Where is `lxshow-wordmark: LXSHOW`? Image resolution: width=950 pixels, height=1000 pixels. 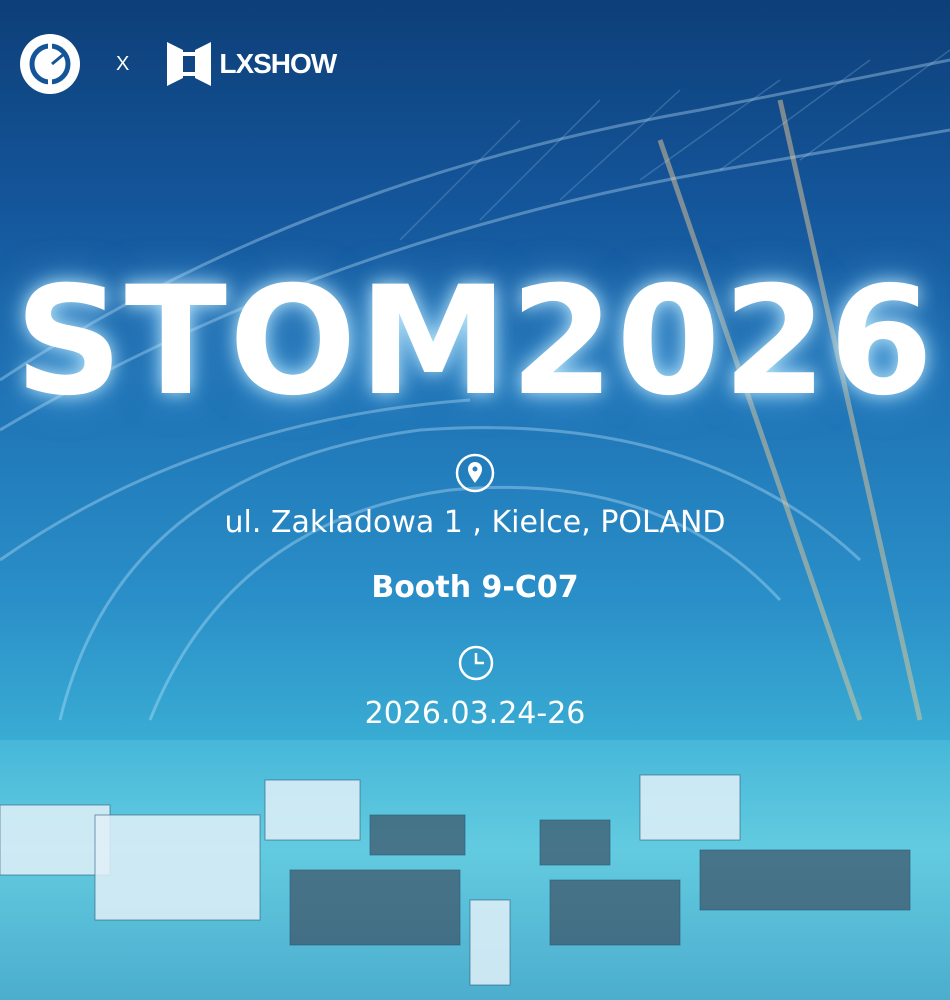
lxshow-wordmark: LXSHOW is located at coordinates (278, 63).